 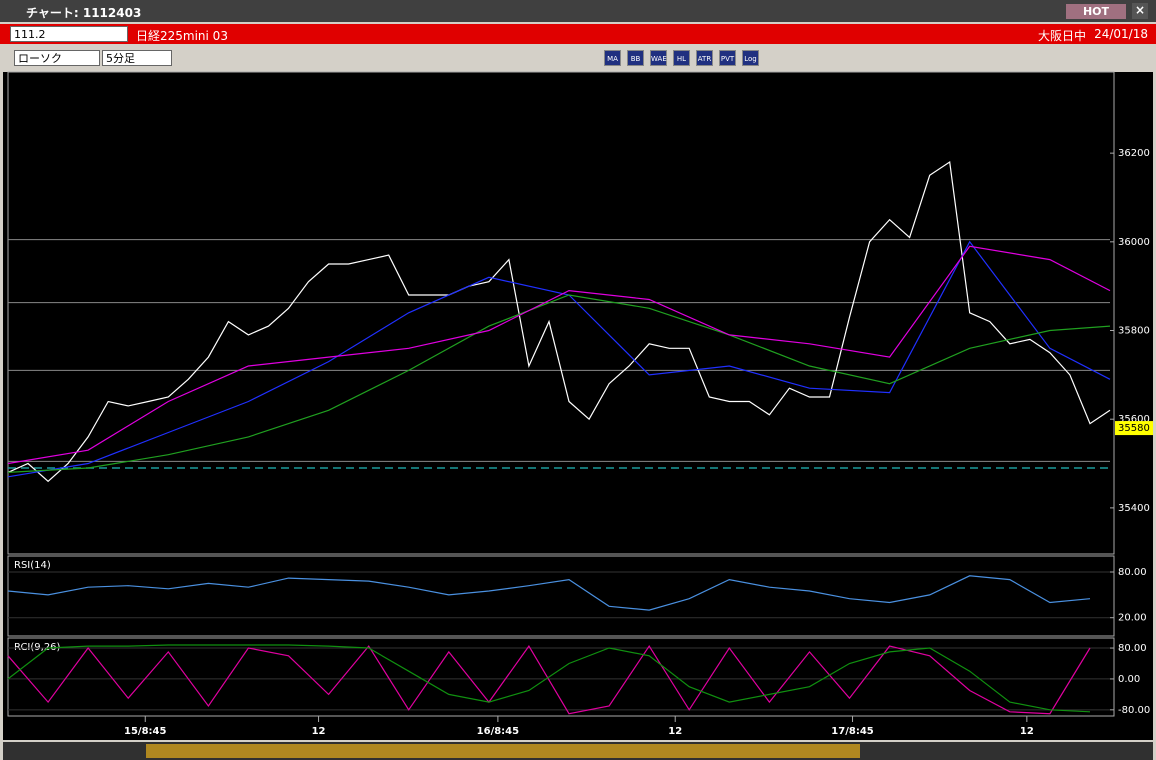 I want to click on info-value: 35815, so click(x=132, y=93).